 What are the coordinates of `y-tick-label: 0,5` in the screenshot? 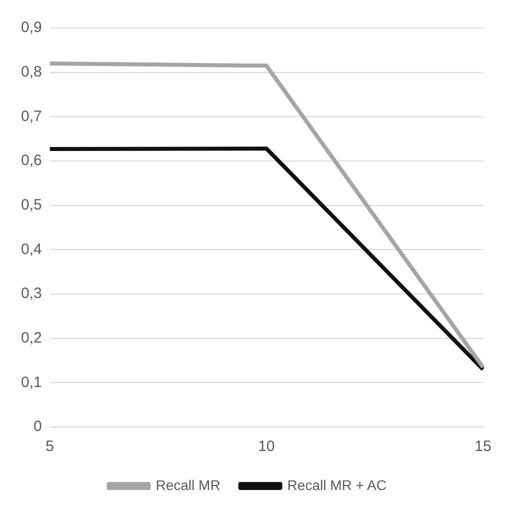 It's located at (31, 205).